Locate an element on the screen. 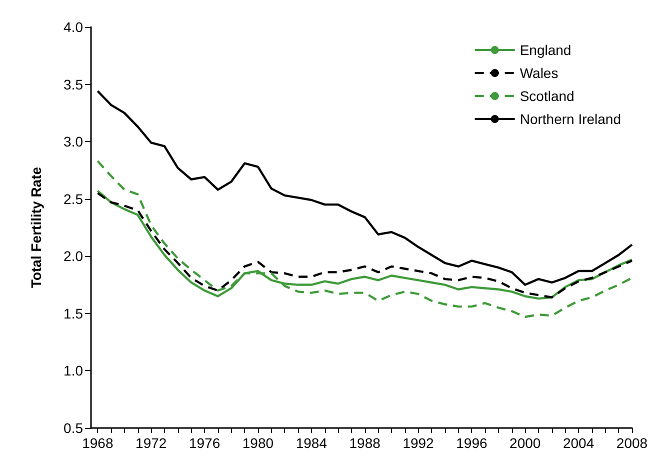  x-tick-label: 2004 is located at coordinates (578, 443).